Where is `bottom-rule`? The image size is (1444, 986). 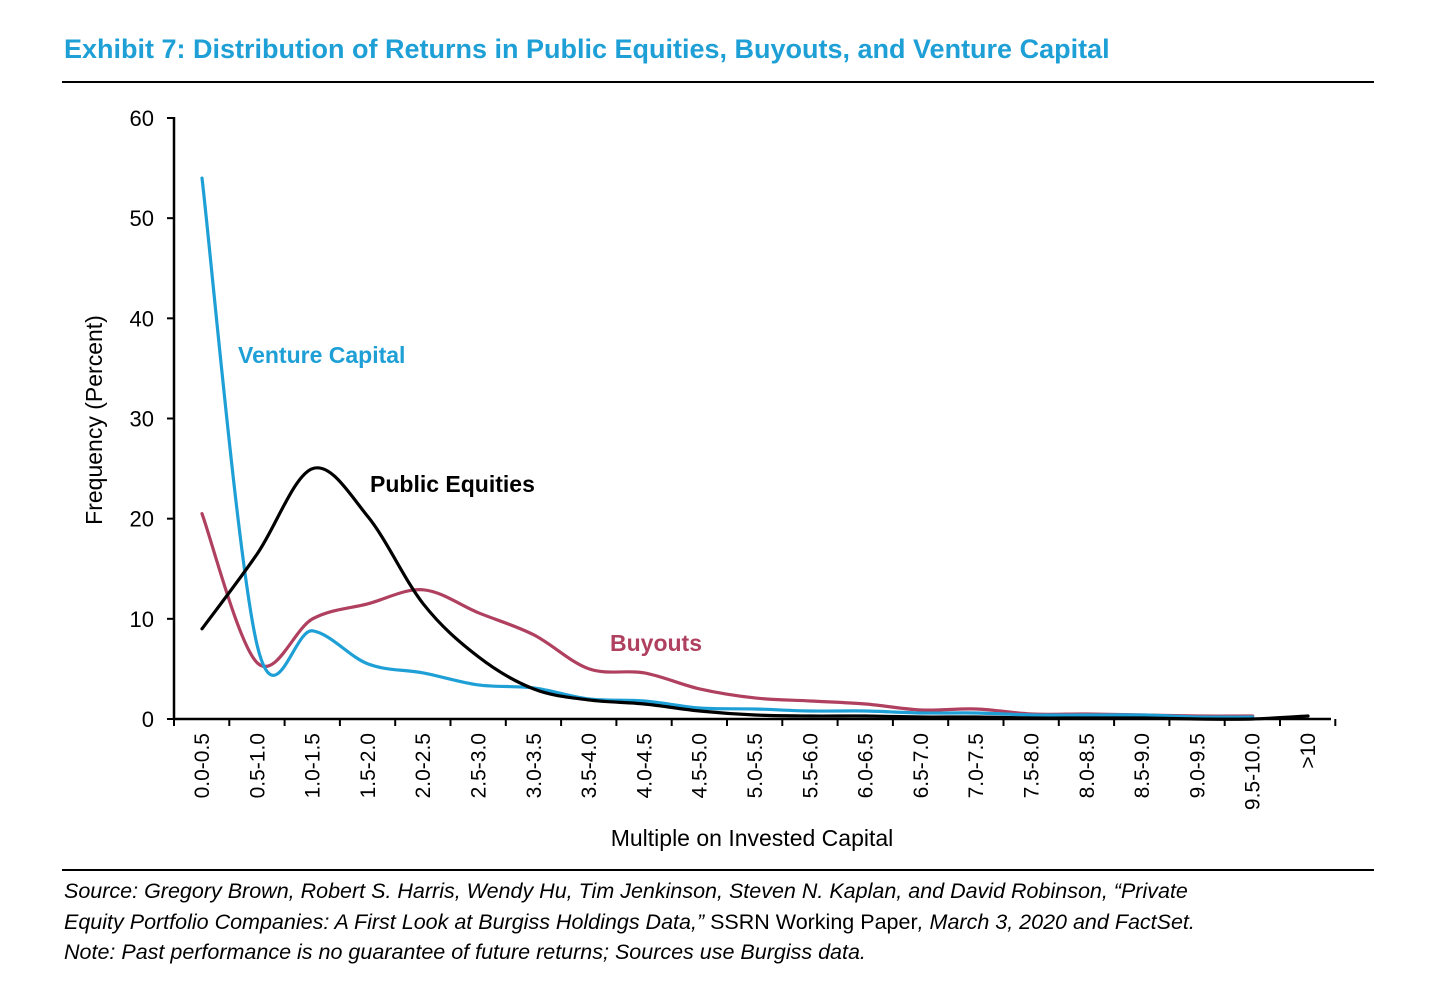 bottom-rule is located at coordinates (718, 870).